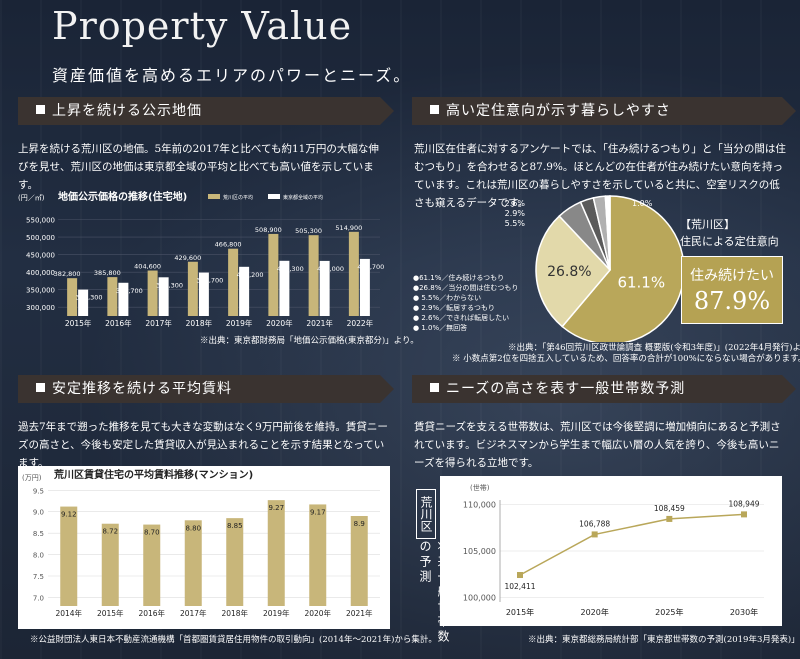  Describe the element at coordinates (122, 196) in the screenshot. I see `chart1-title: 地価公示価格の推移(住宅地)` at that location.